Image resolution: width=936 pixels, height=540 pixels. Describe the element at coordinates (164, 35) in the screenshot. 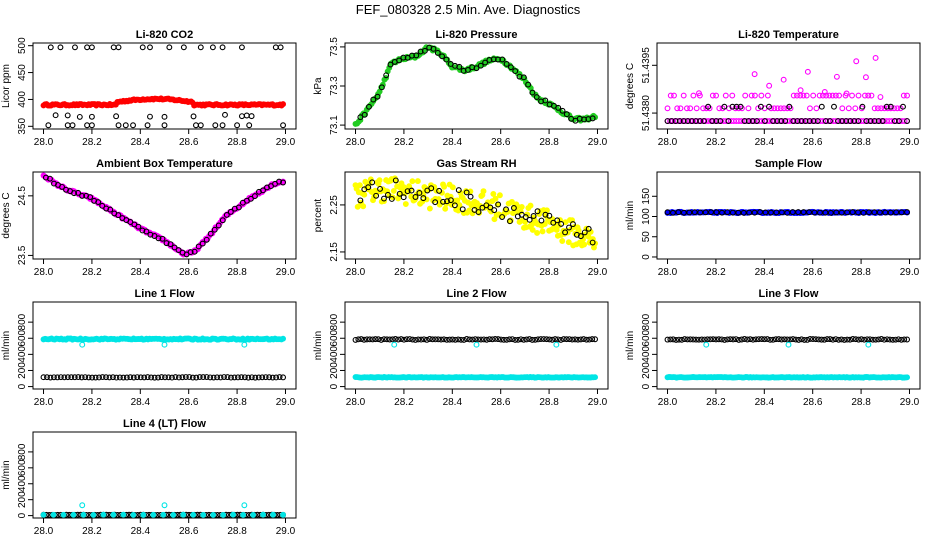

I see `chart-title: Li-820 CO2` at that location.